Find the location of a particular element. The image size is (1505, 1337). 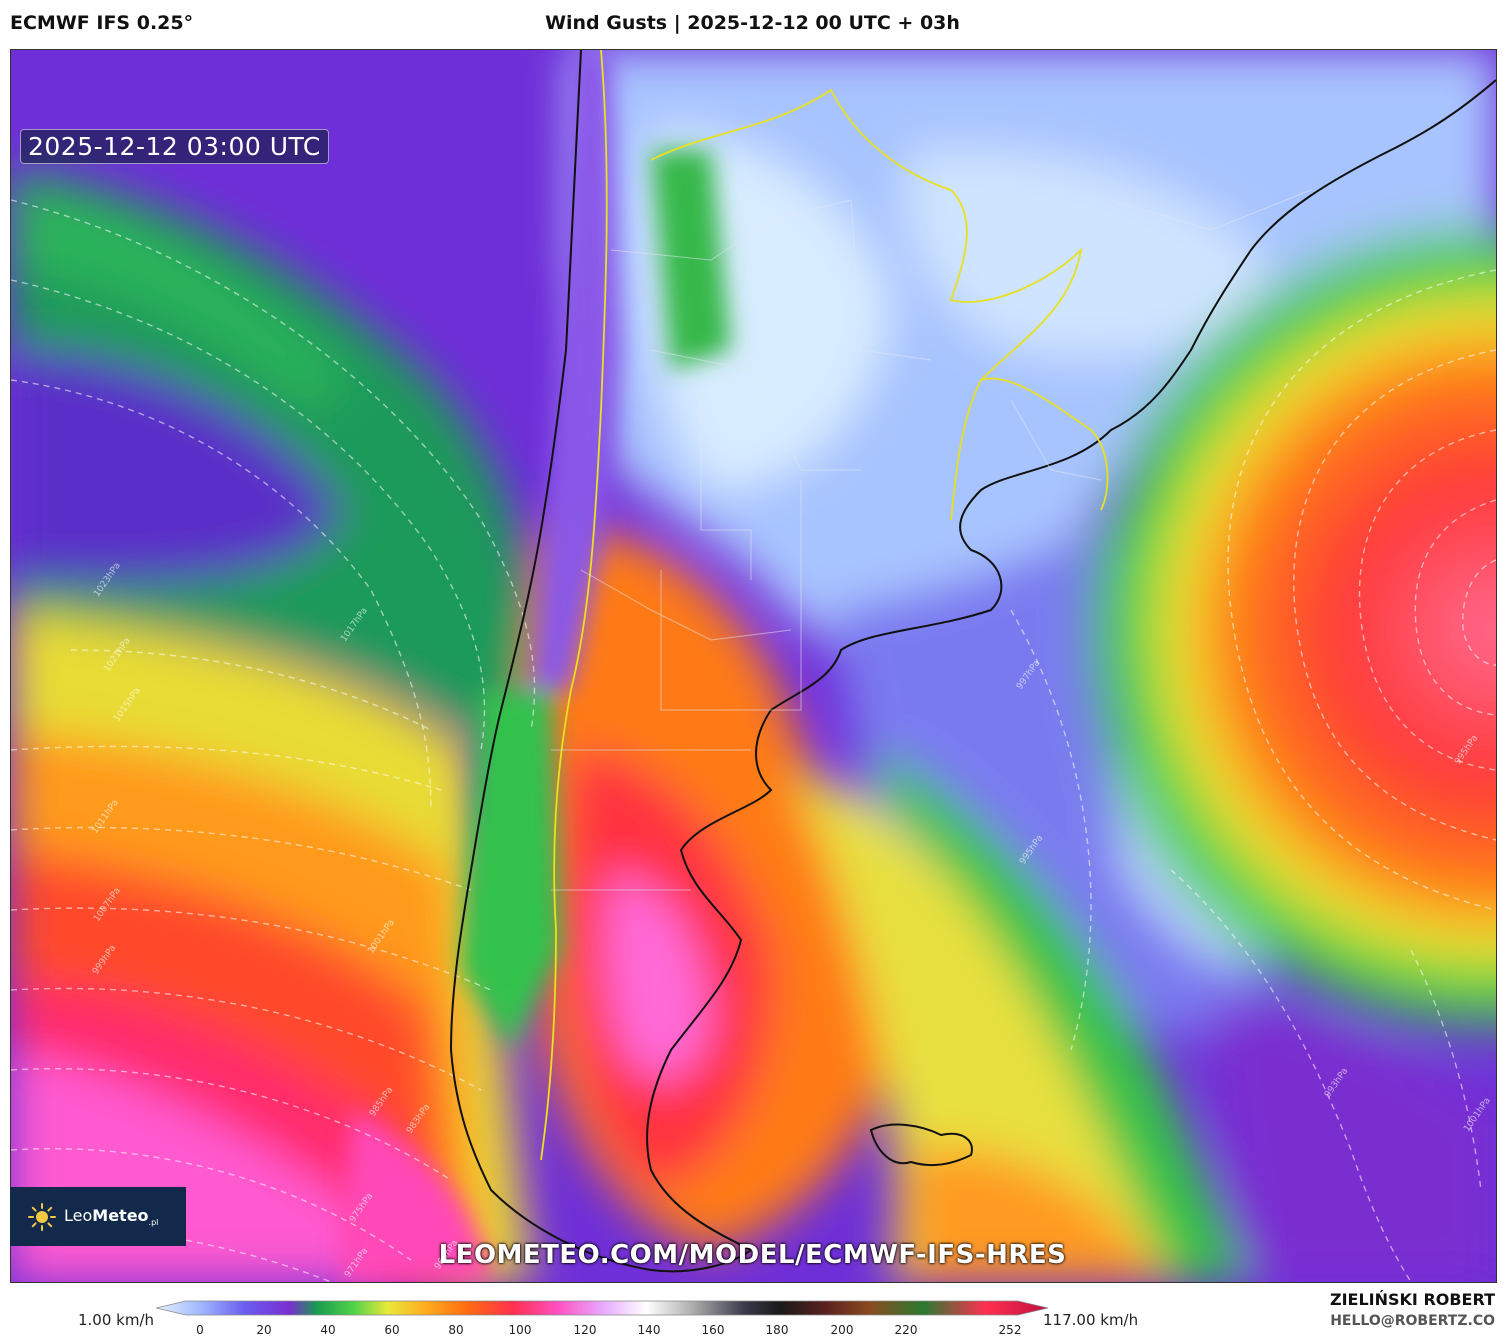

model-url: LEOMETEO.COM/MODEL/ECMWF-IFS-HRES is located at coordinates (752, 1255).